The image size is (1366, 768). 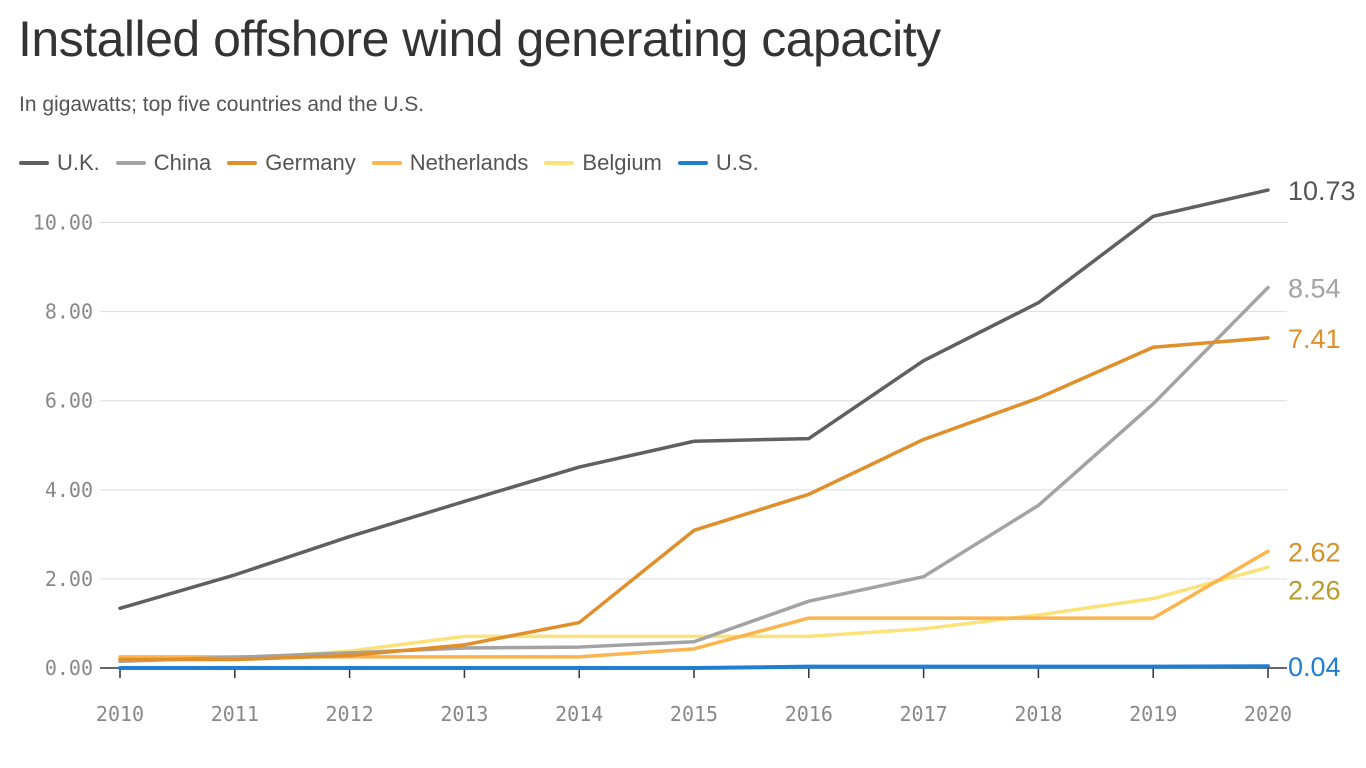 I want to click on legend-label-uk: U.K., so click(x=78, y=162).